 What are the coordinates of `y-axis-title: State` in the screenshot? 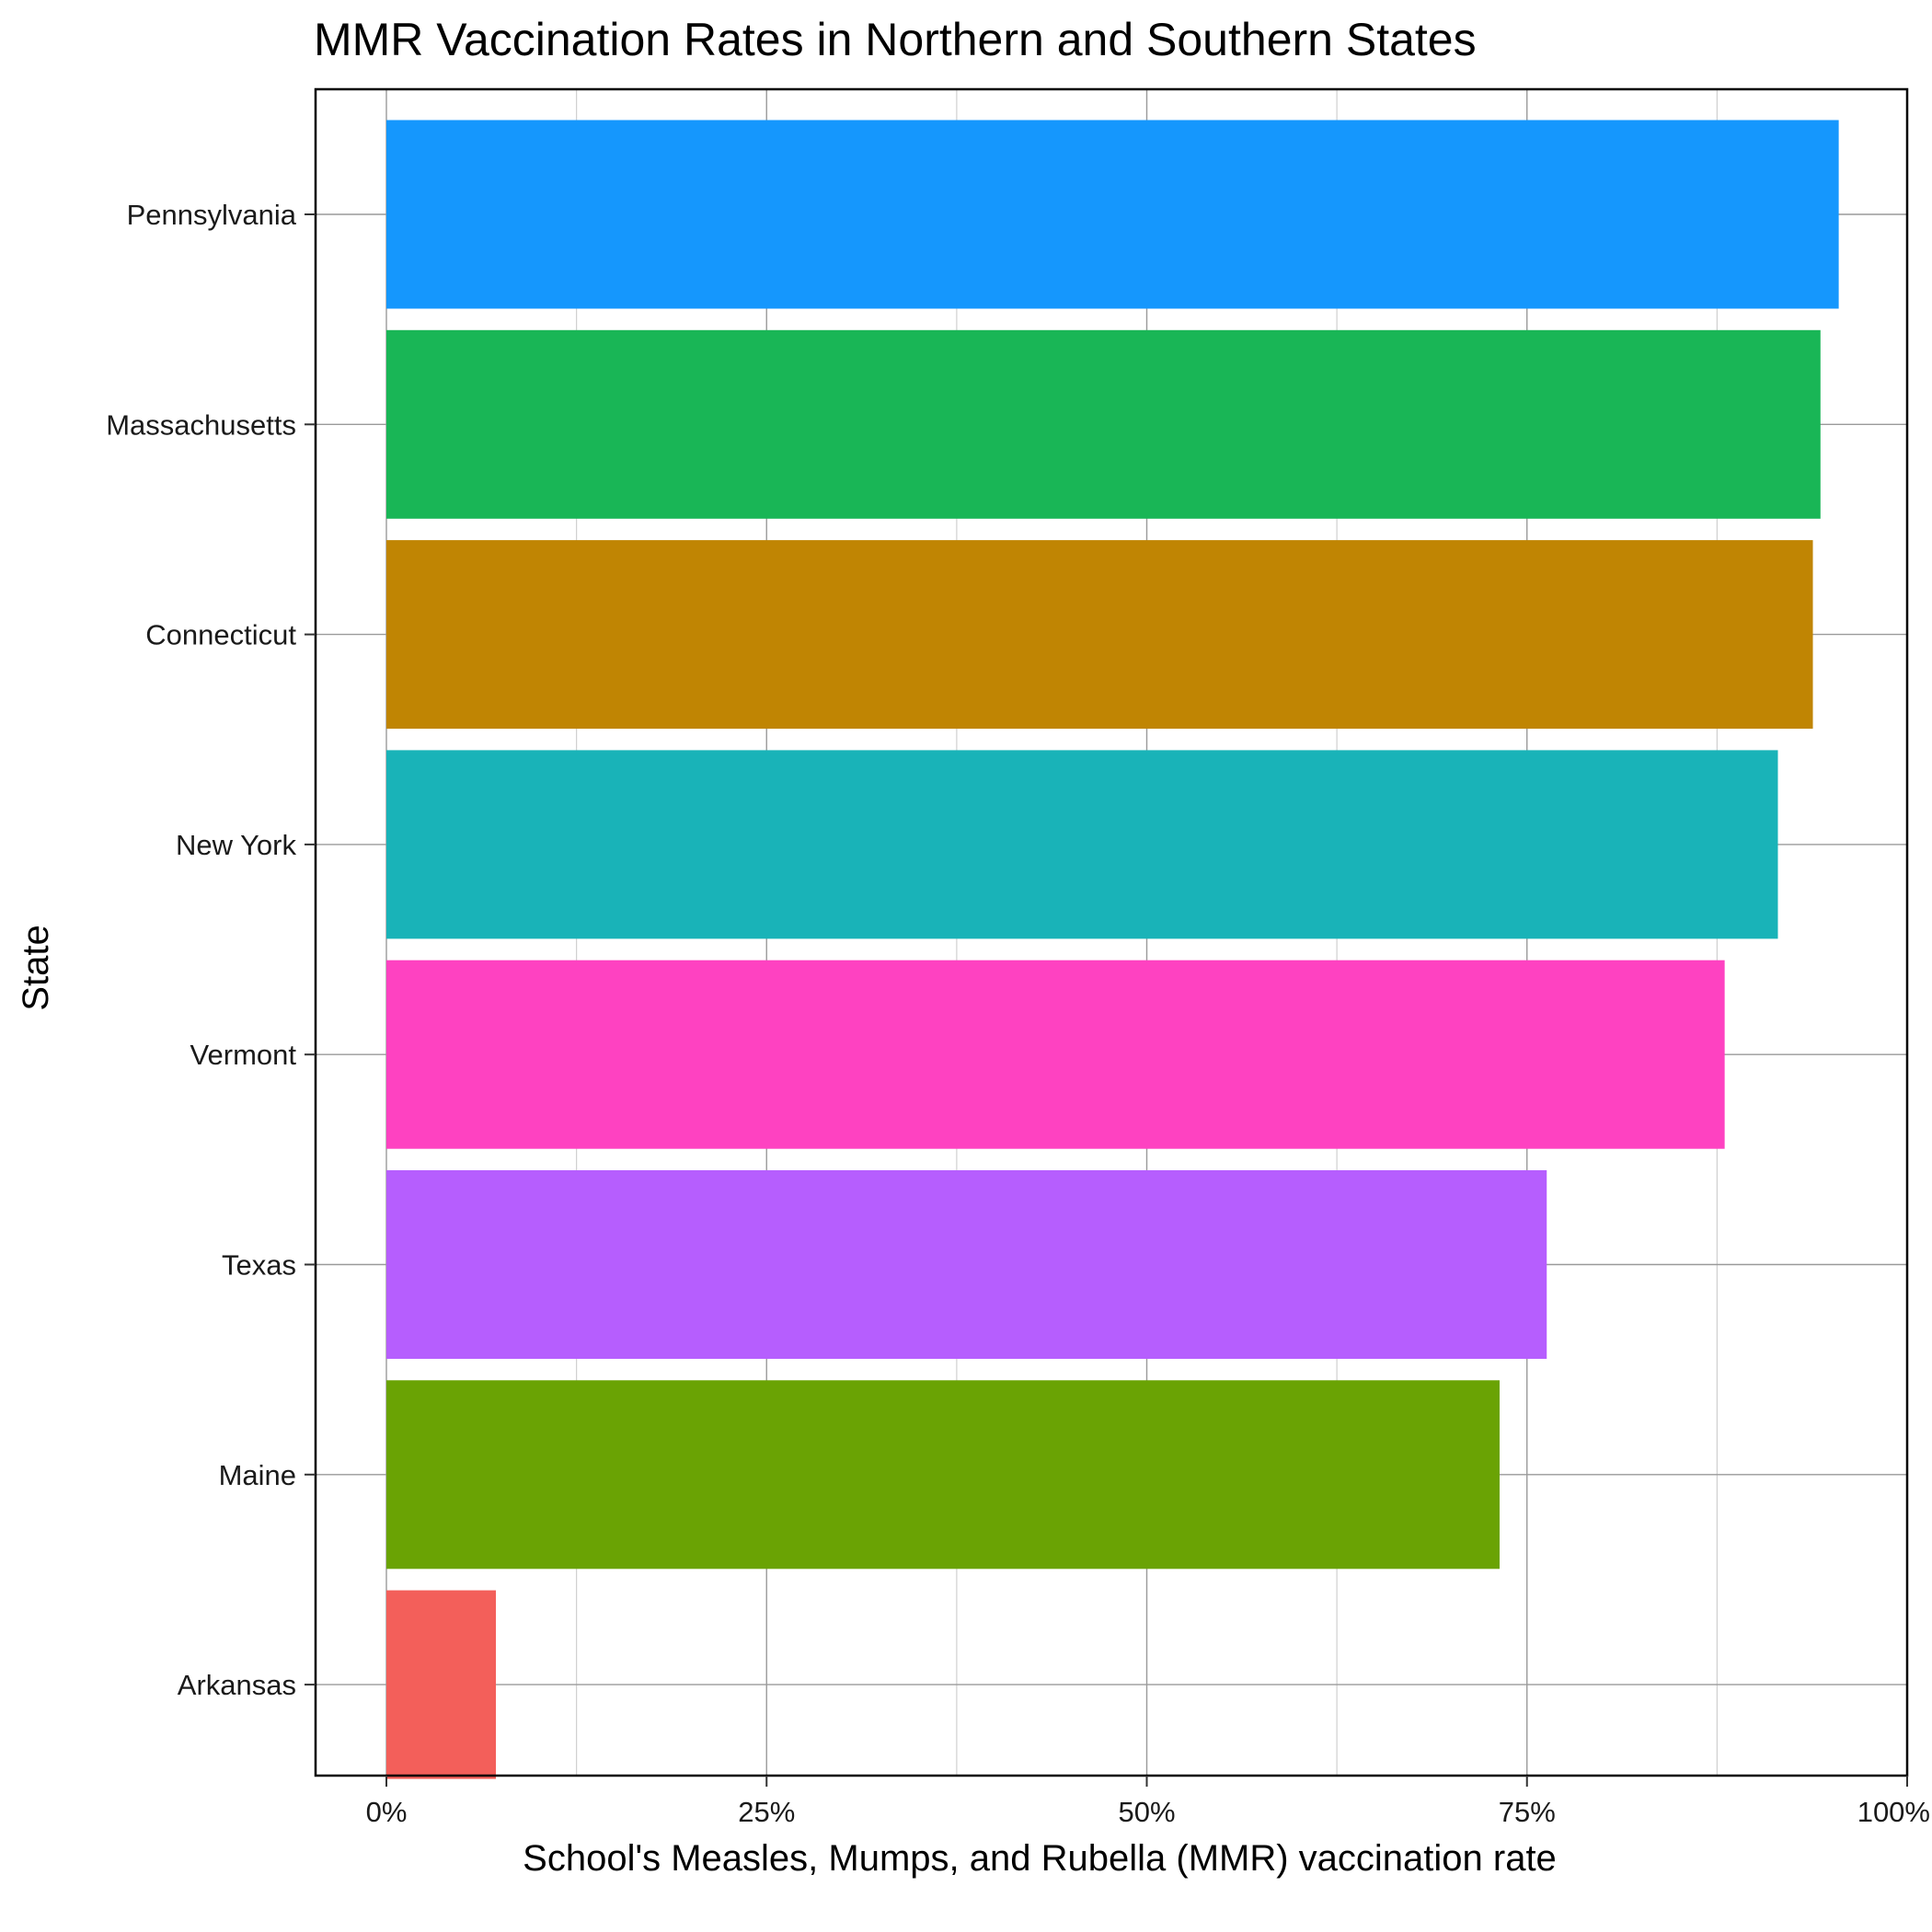 It's located at (36, 968).